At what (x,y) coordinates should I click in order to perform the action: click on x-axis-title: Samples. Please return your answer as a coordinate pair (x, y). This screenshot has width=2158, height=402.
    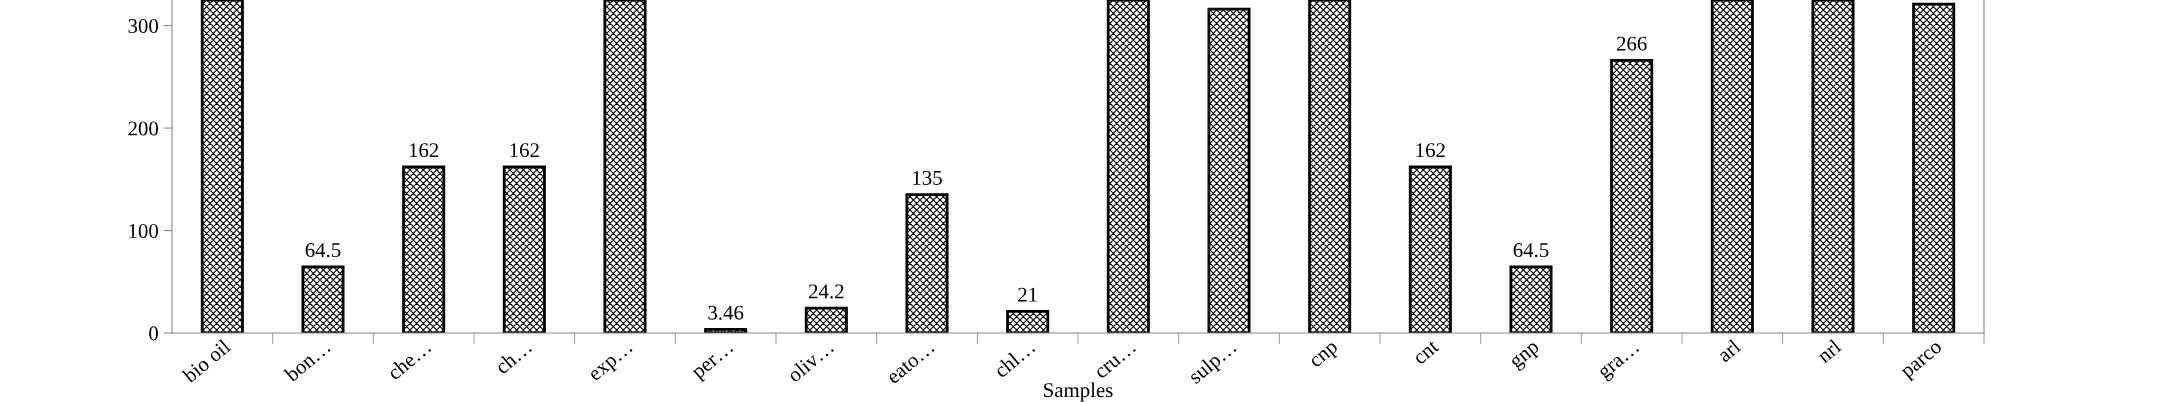
    Looking at the image, I should click on (1078, 392).